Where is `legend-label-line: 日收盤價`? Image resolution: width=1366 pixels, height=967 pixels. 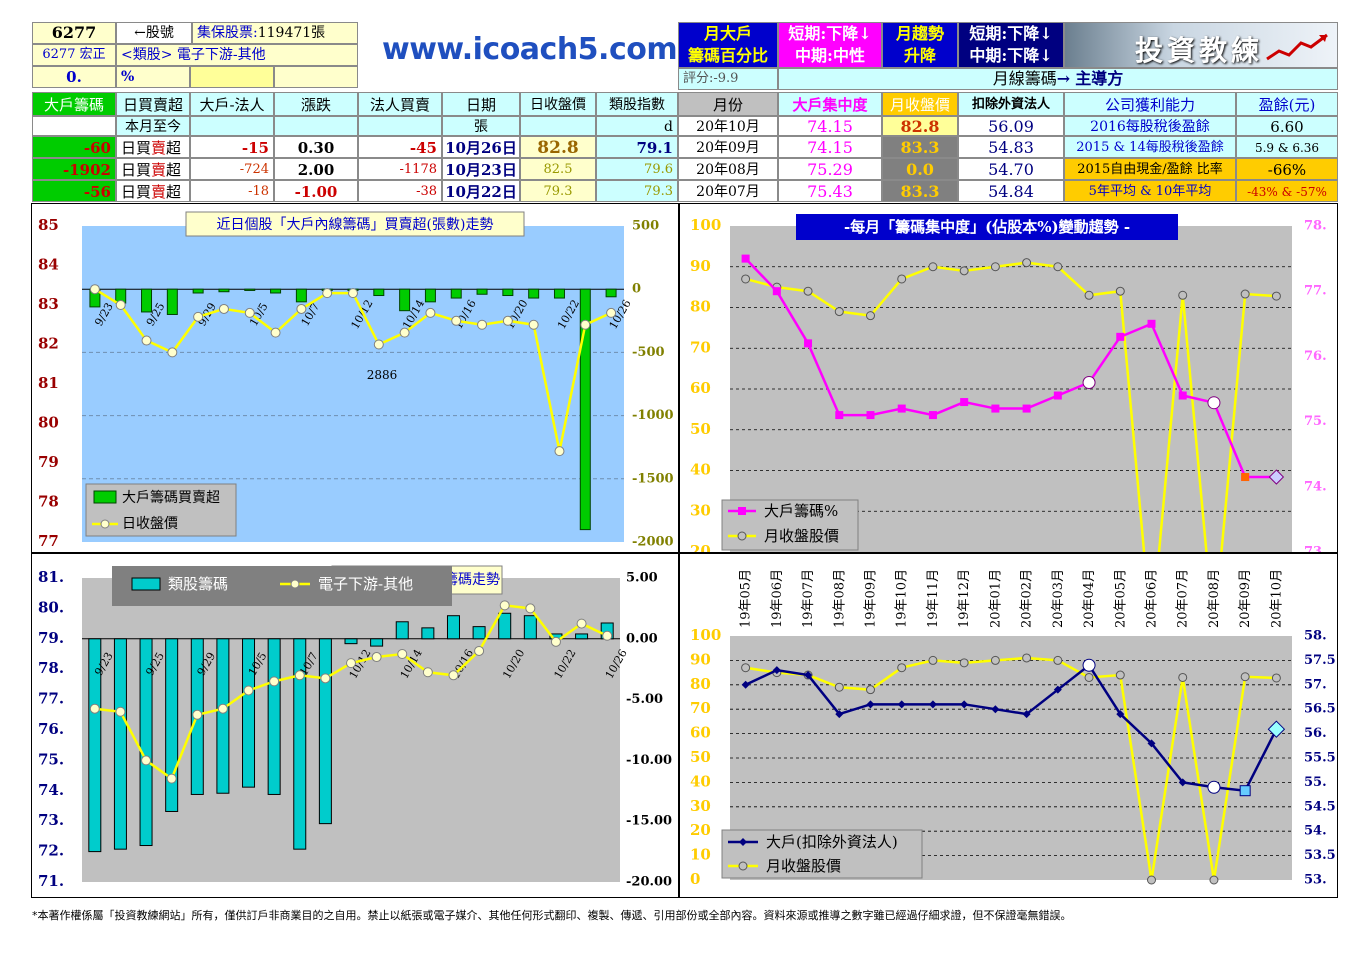
legend-label-line: 日收盤價 is located at coordinates (150, 523).